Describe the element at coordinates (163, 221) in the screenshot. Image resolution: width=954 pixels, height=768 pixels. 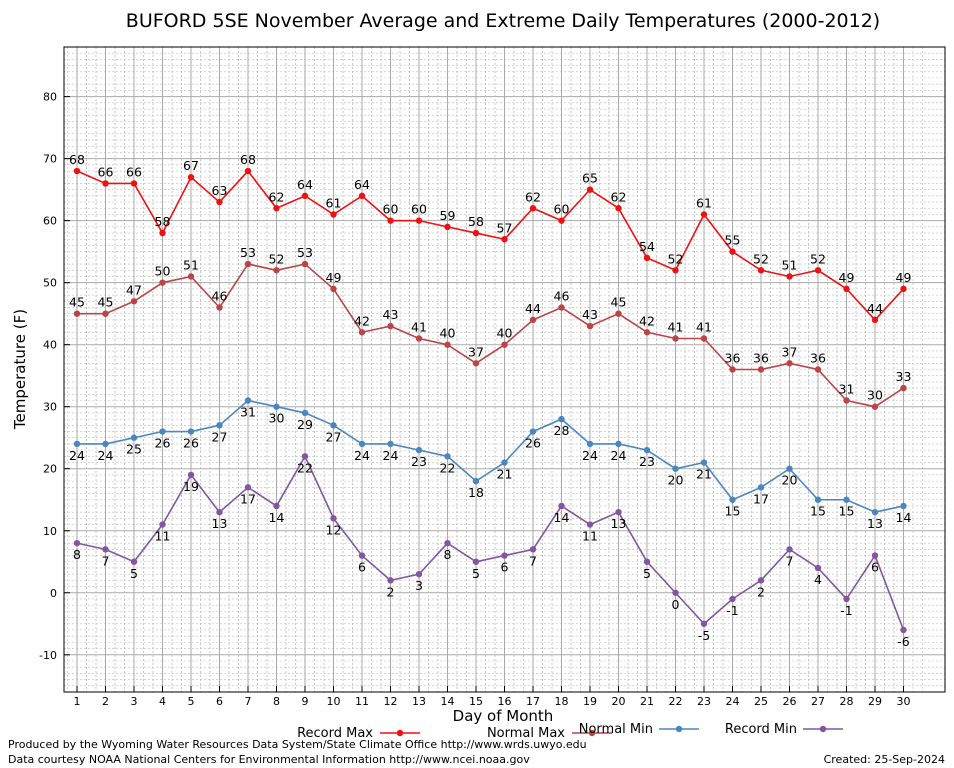
I see `data-label: 58` at that location.